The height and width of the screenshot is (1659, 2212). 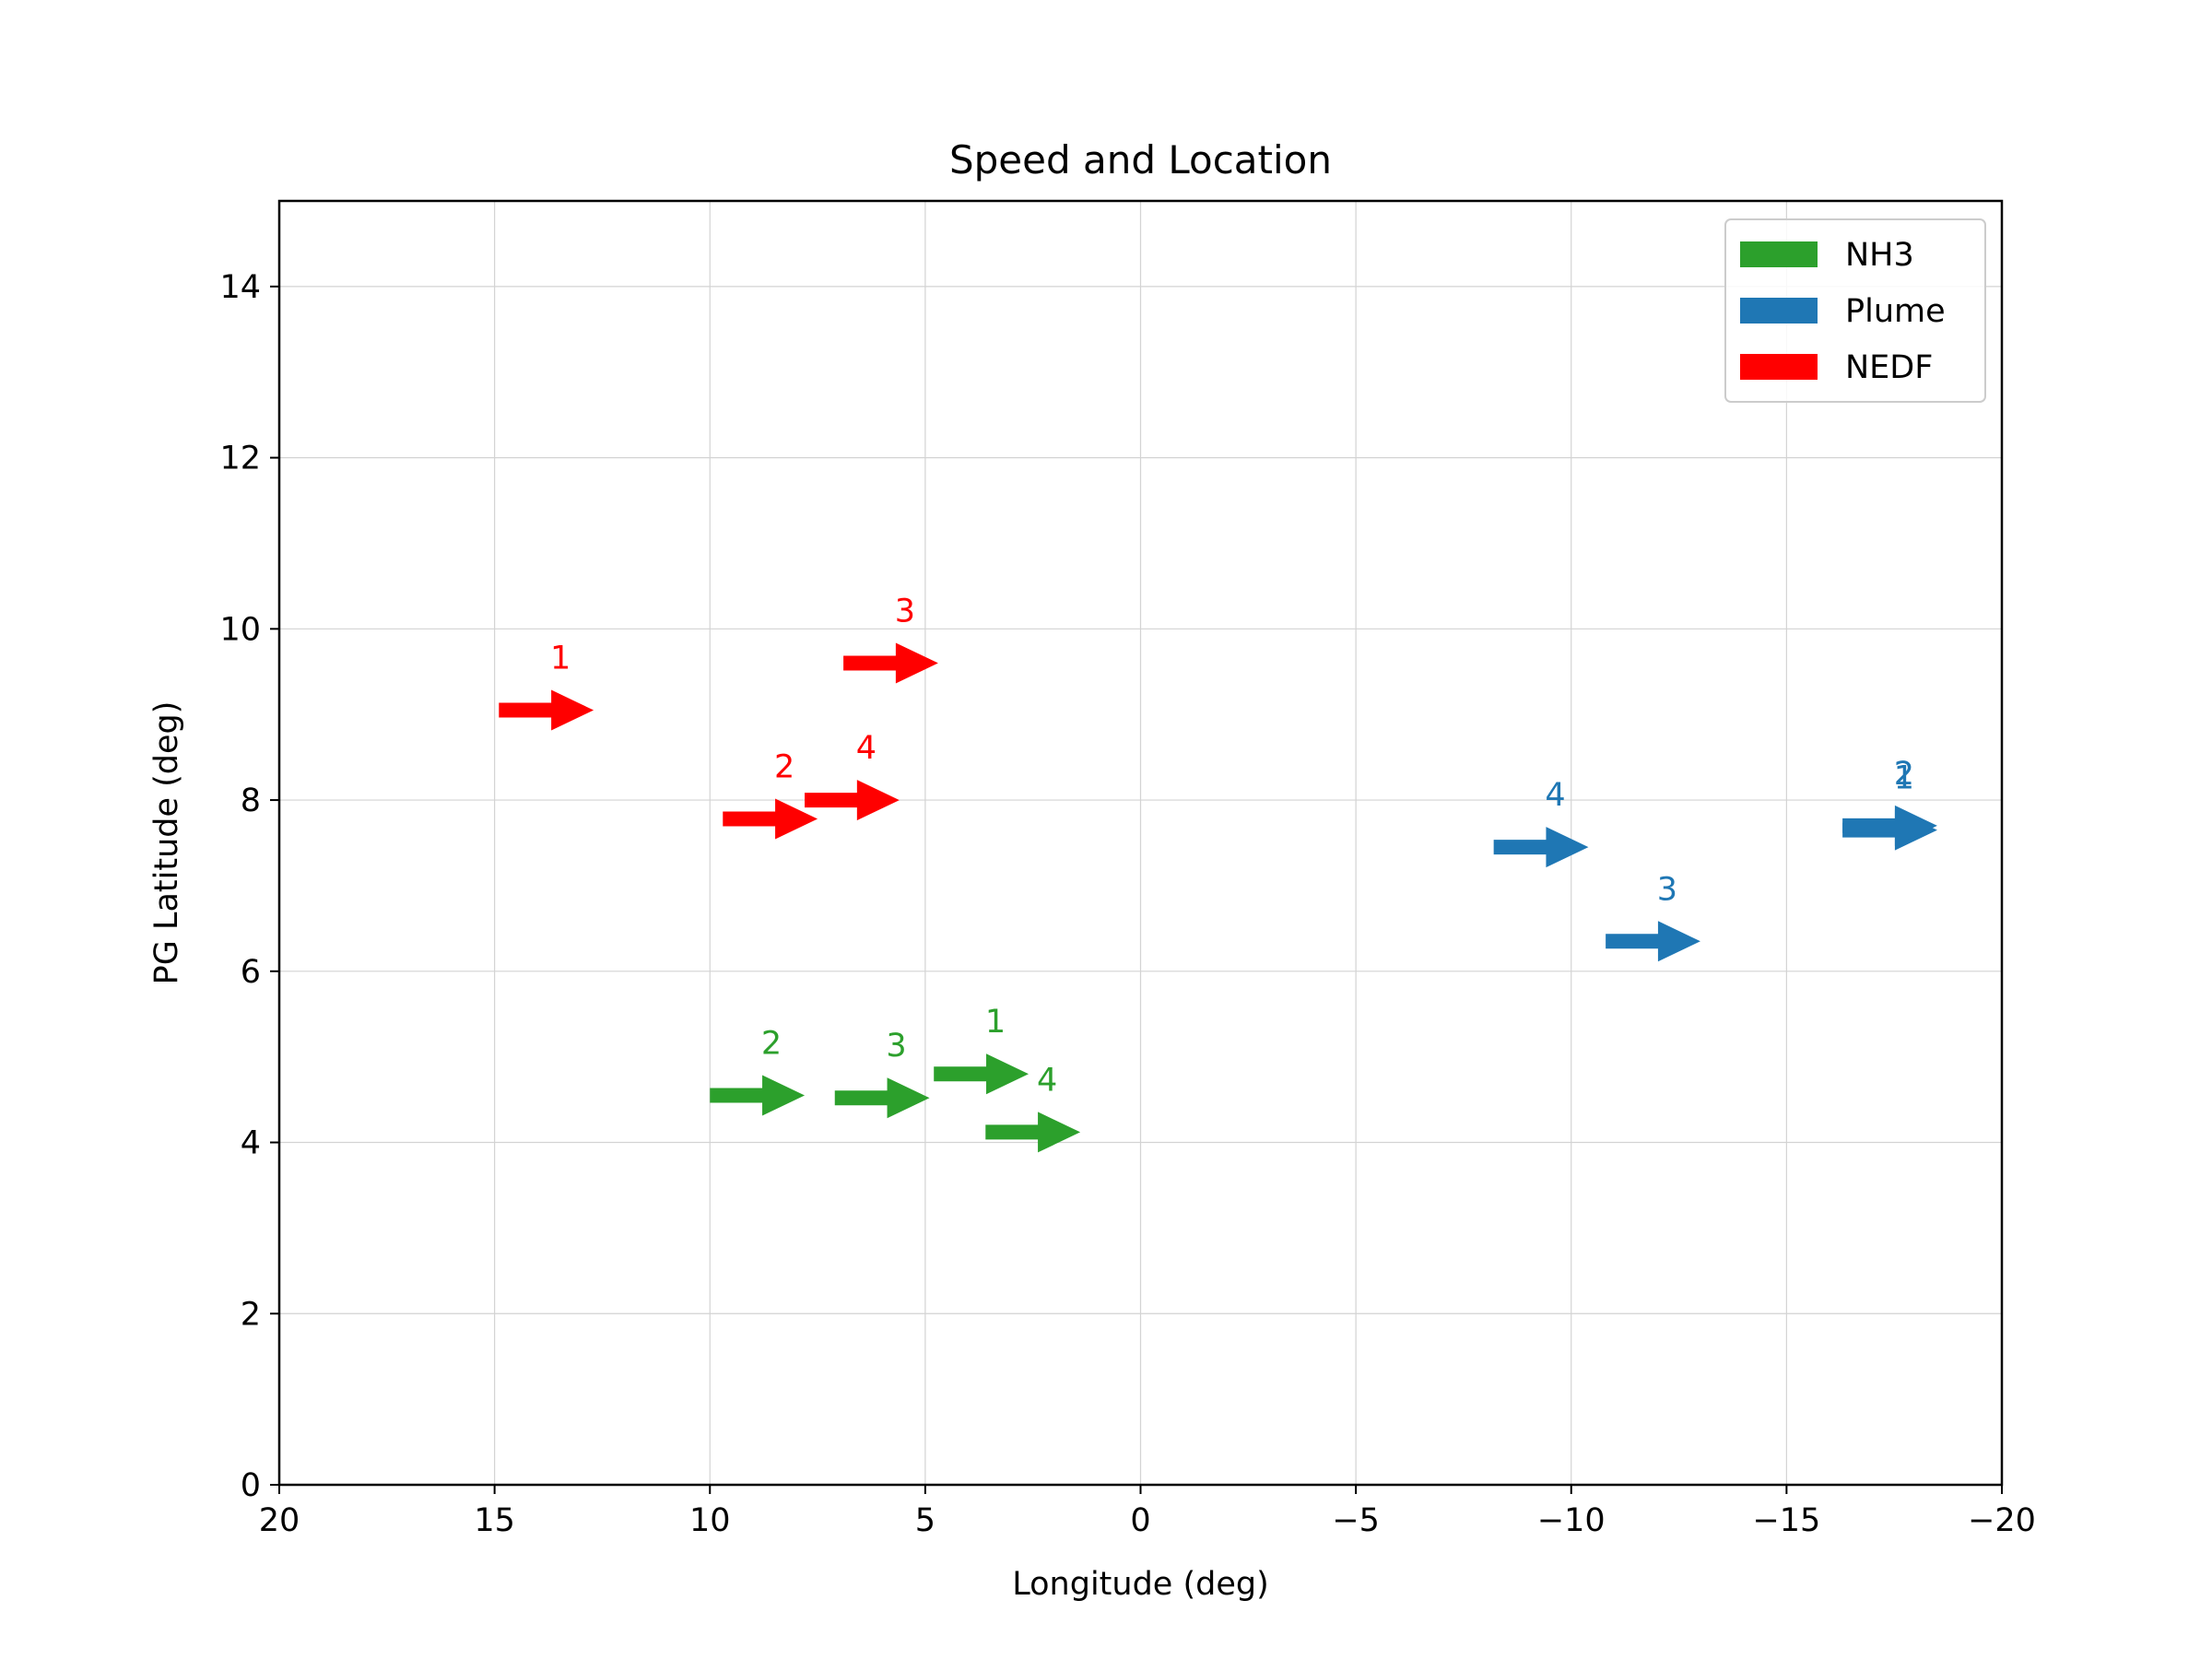 What do you see at coordinates (710, 1520) in the screenshot?
I see `x-tick-label: 10` at bounding box center [710, 1520].